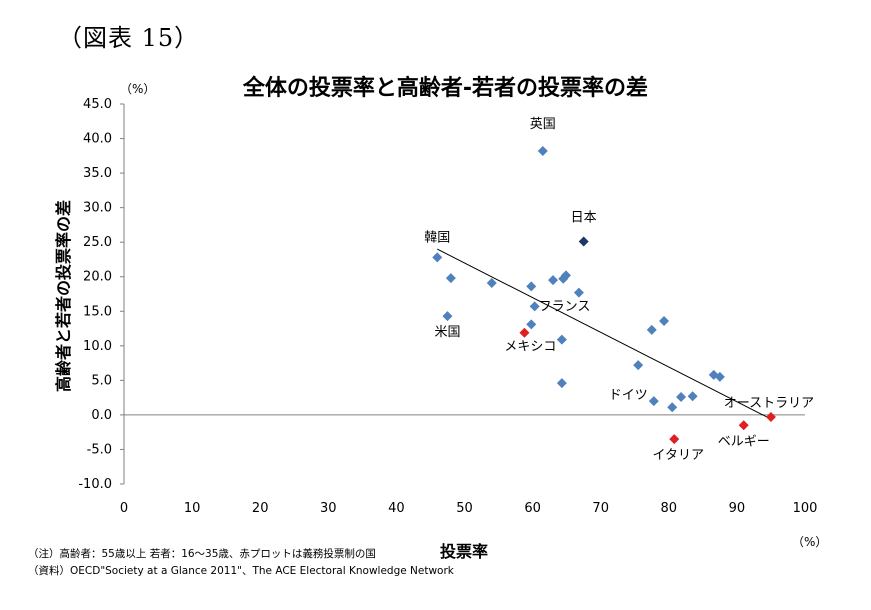 This screenshot has width=871, height=610. Describe the element at coordinates (97, 311) in the screenshot. I see `y-tick-label: 15.0` at that location.